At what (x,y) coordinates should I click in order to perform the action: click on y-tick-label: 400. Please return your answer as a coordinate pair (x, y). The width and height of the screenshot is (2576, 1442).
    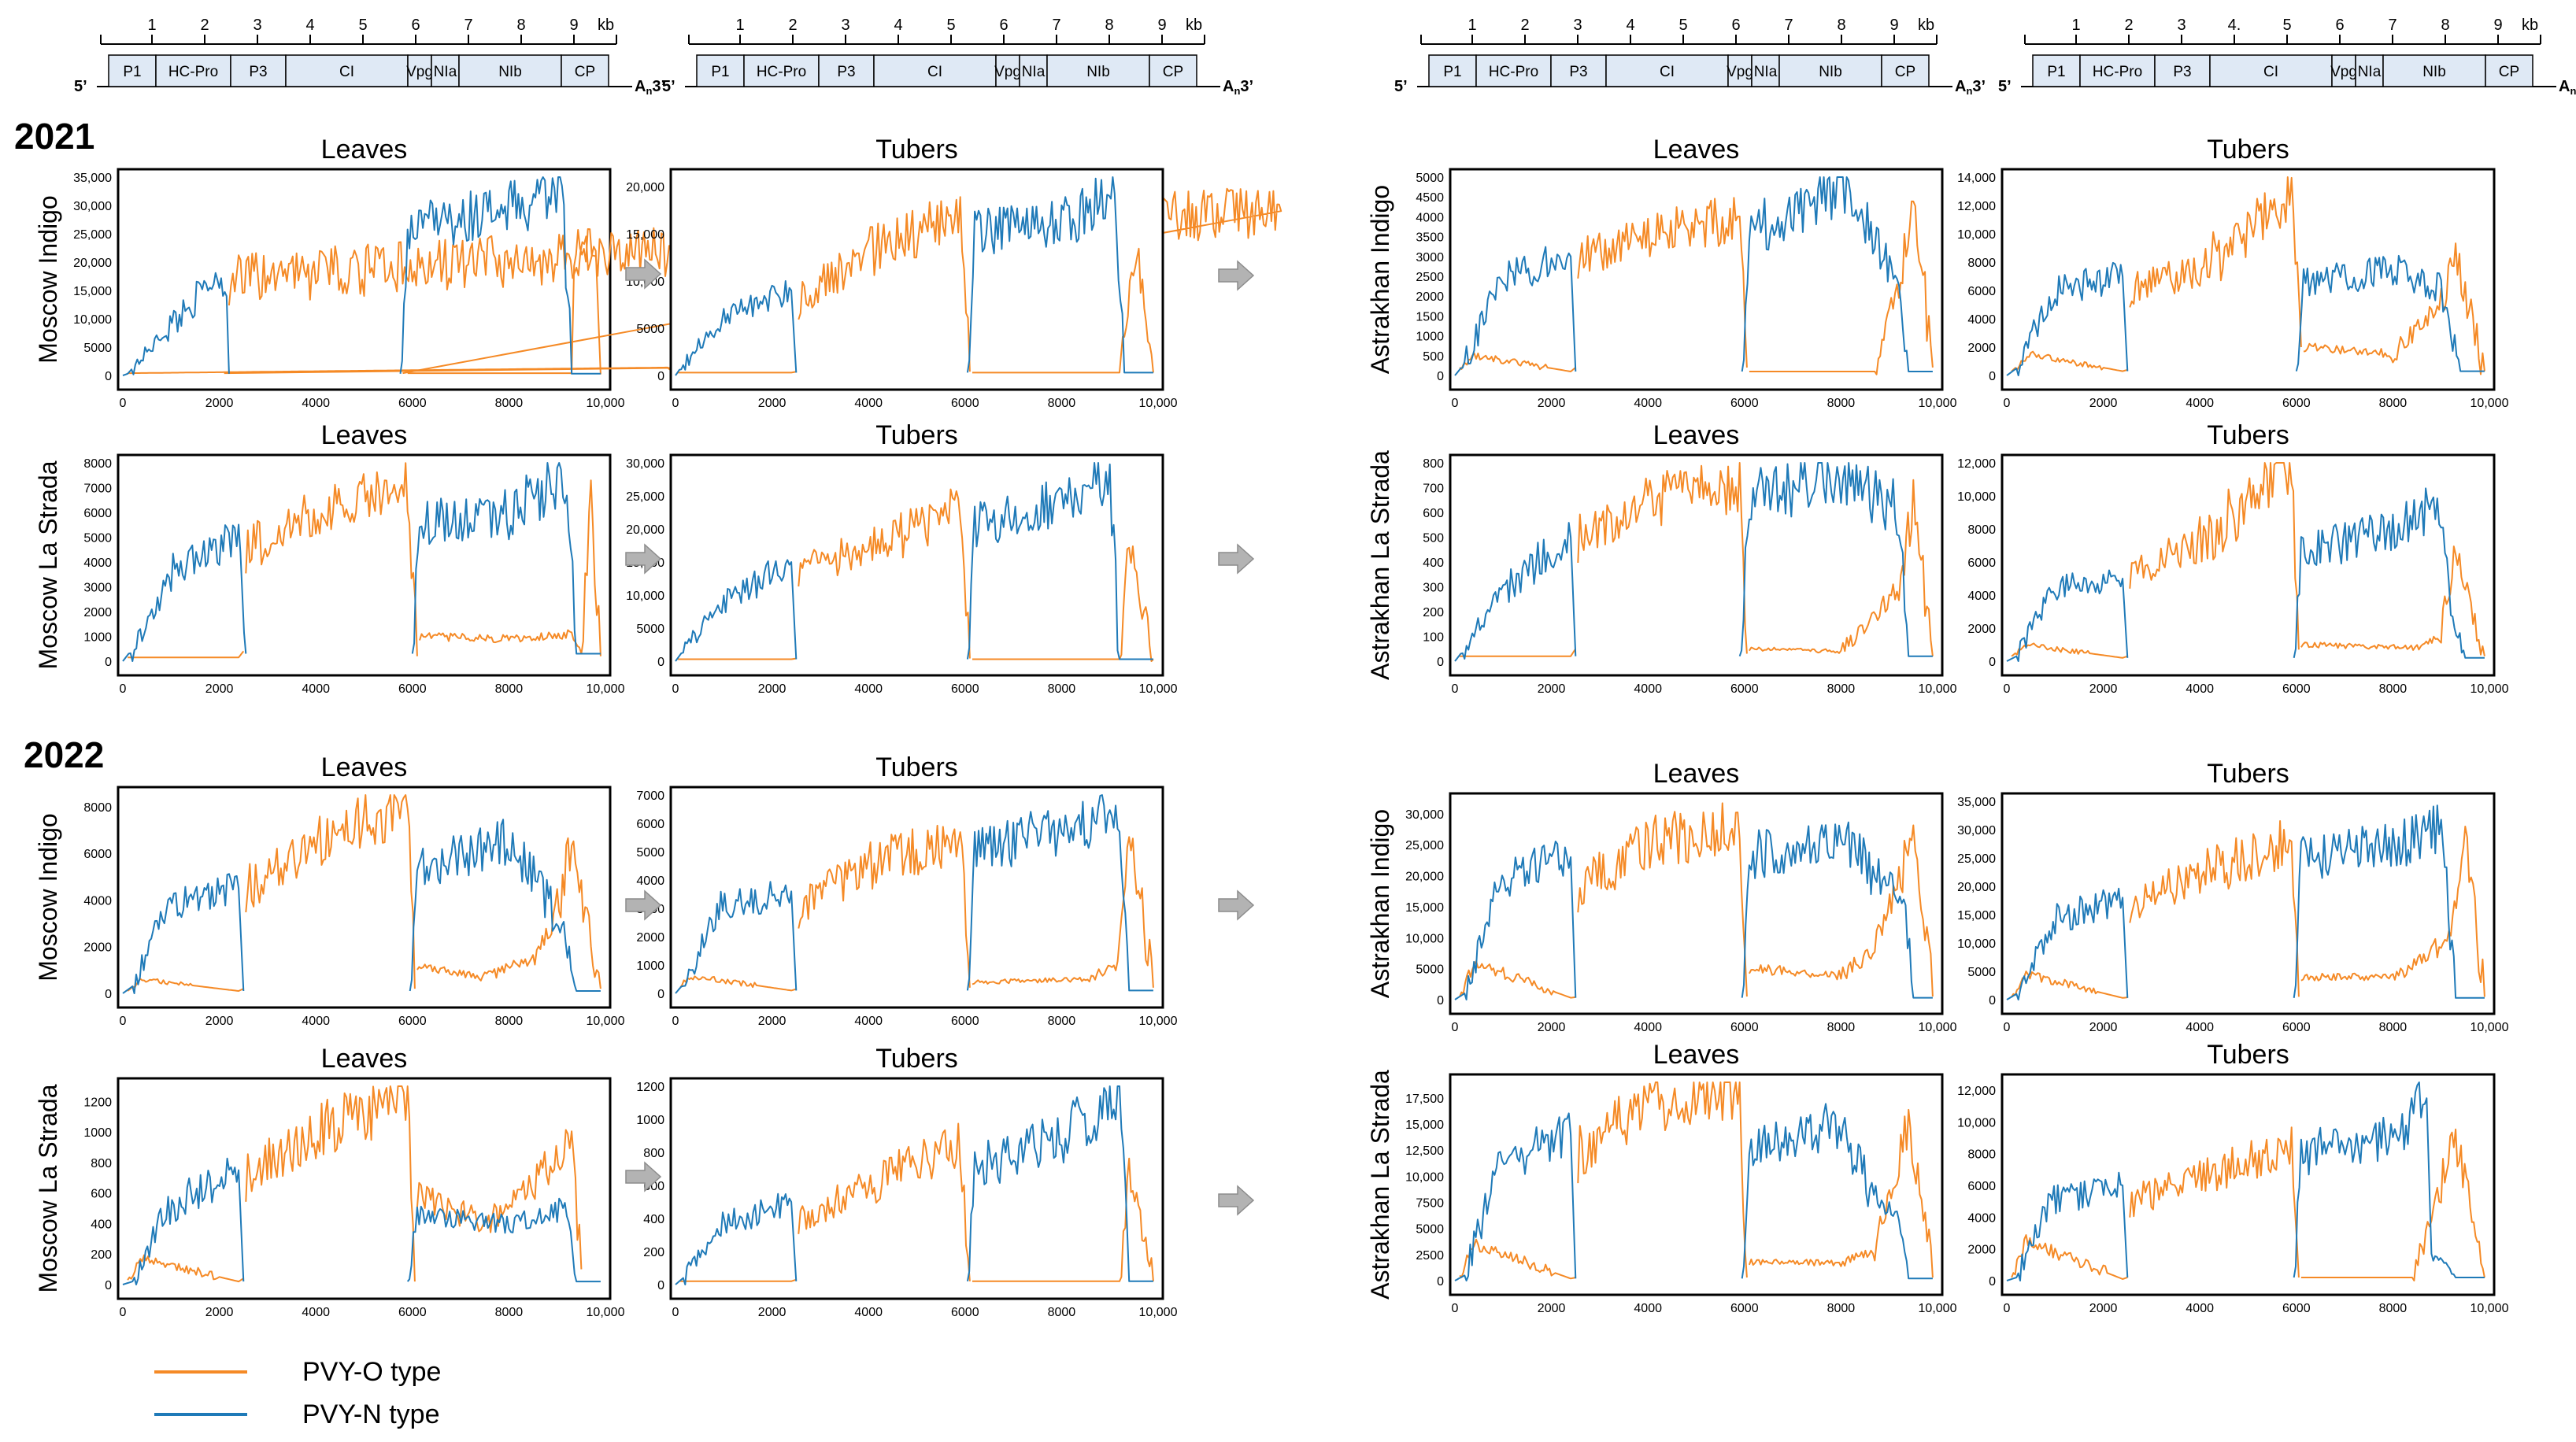
    Looking at the image, I should click on (101, 1225).